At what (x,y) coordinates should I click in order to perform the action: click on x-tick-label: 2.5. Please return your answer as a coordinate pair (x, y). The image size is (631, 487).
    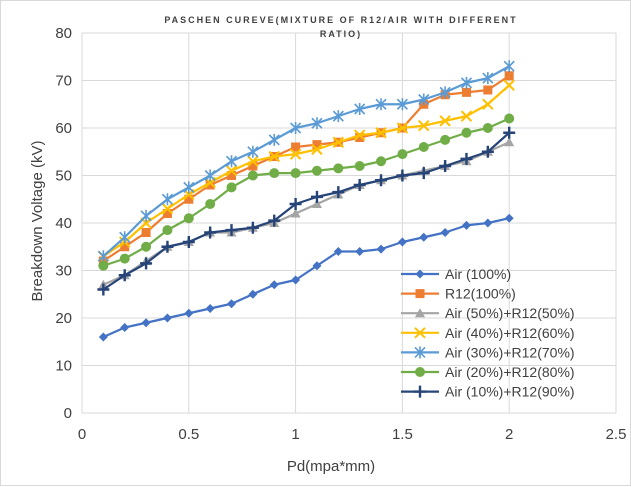
    Looking at the image, I should click on (616, 434).